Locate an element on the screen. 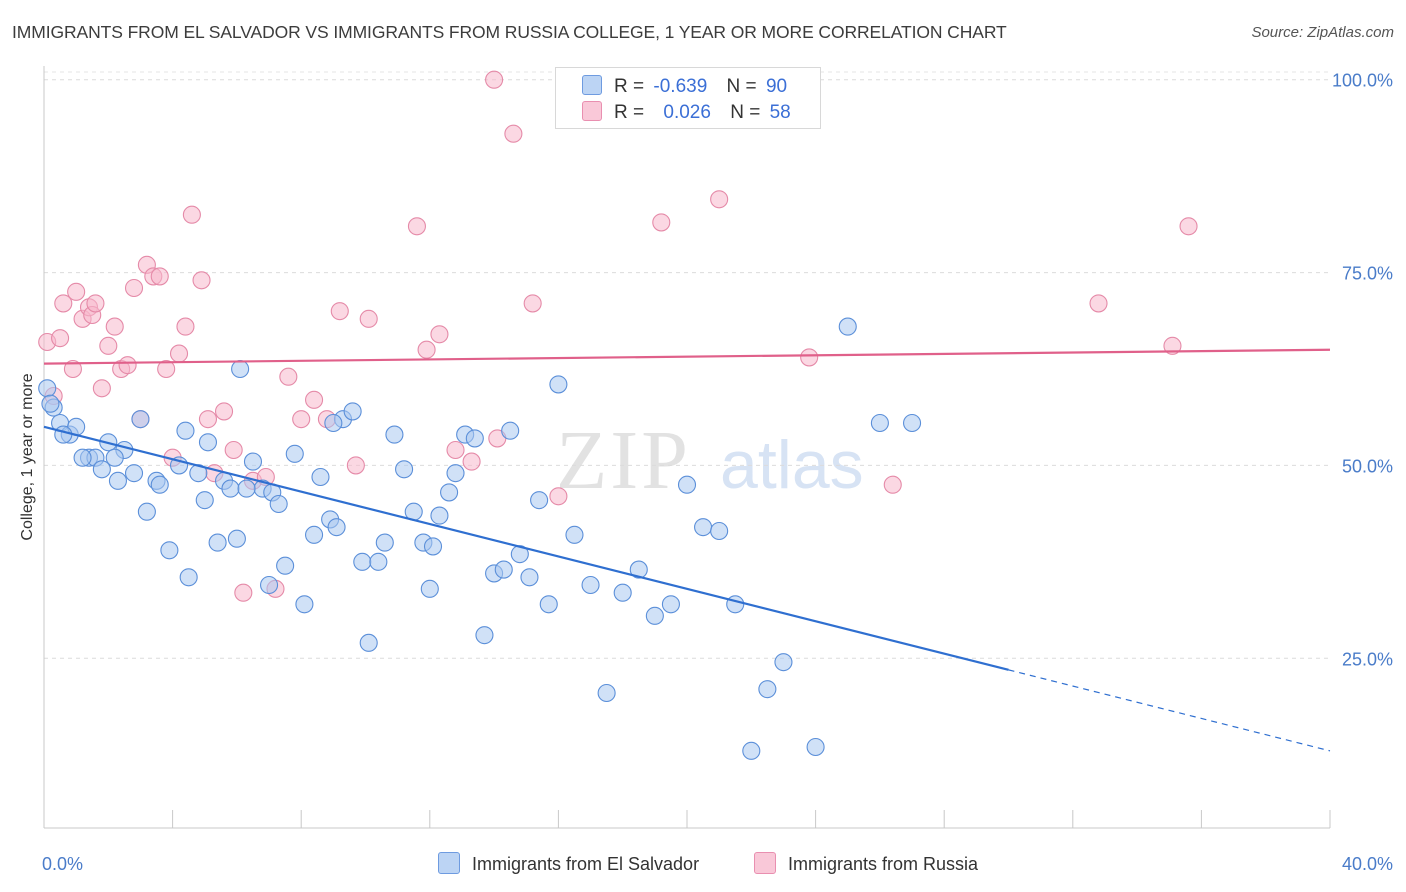 The height and width of the screenshot is (892, 1406). y-tick-label-3: 100.0% is located at coordinates (1362, 81).